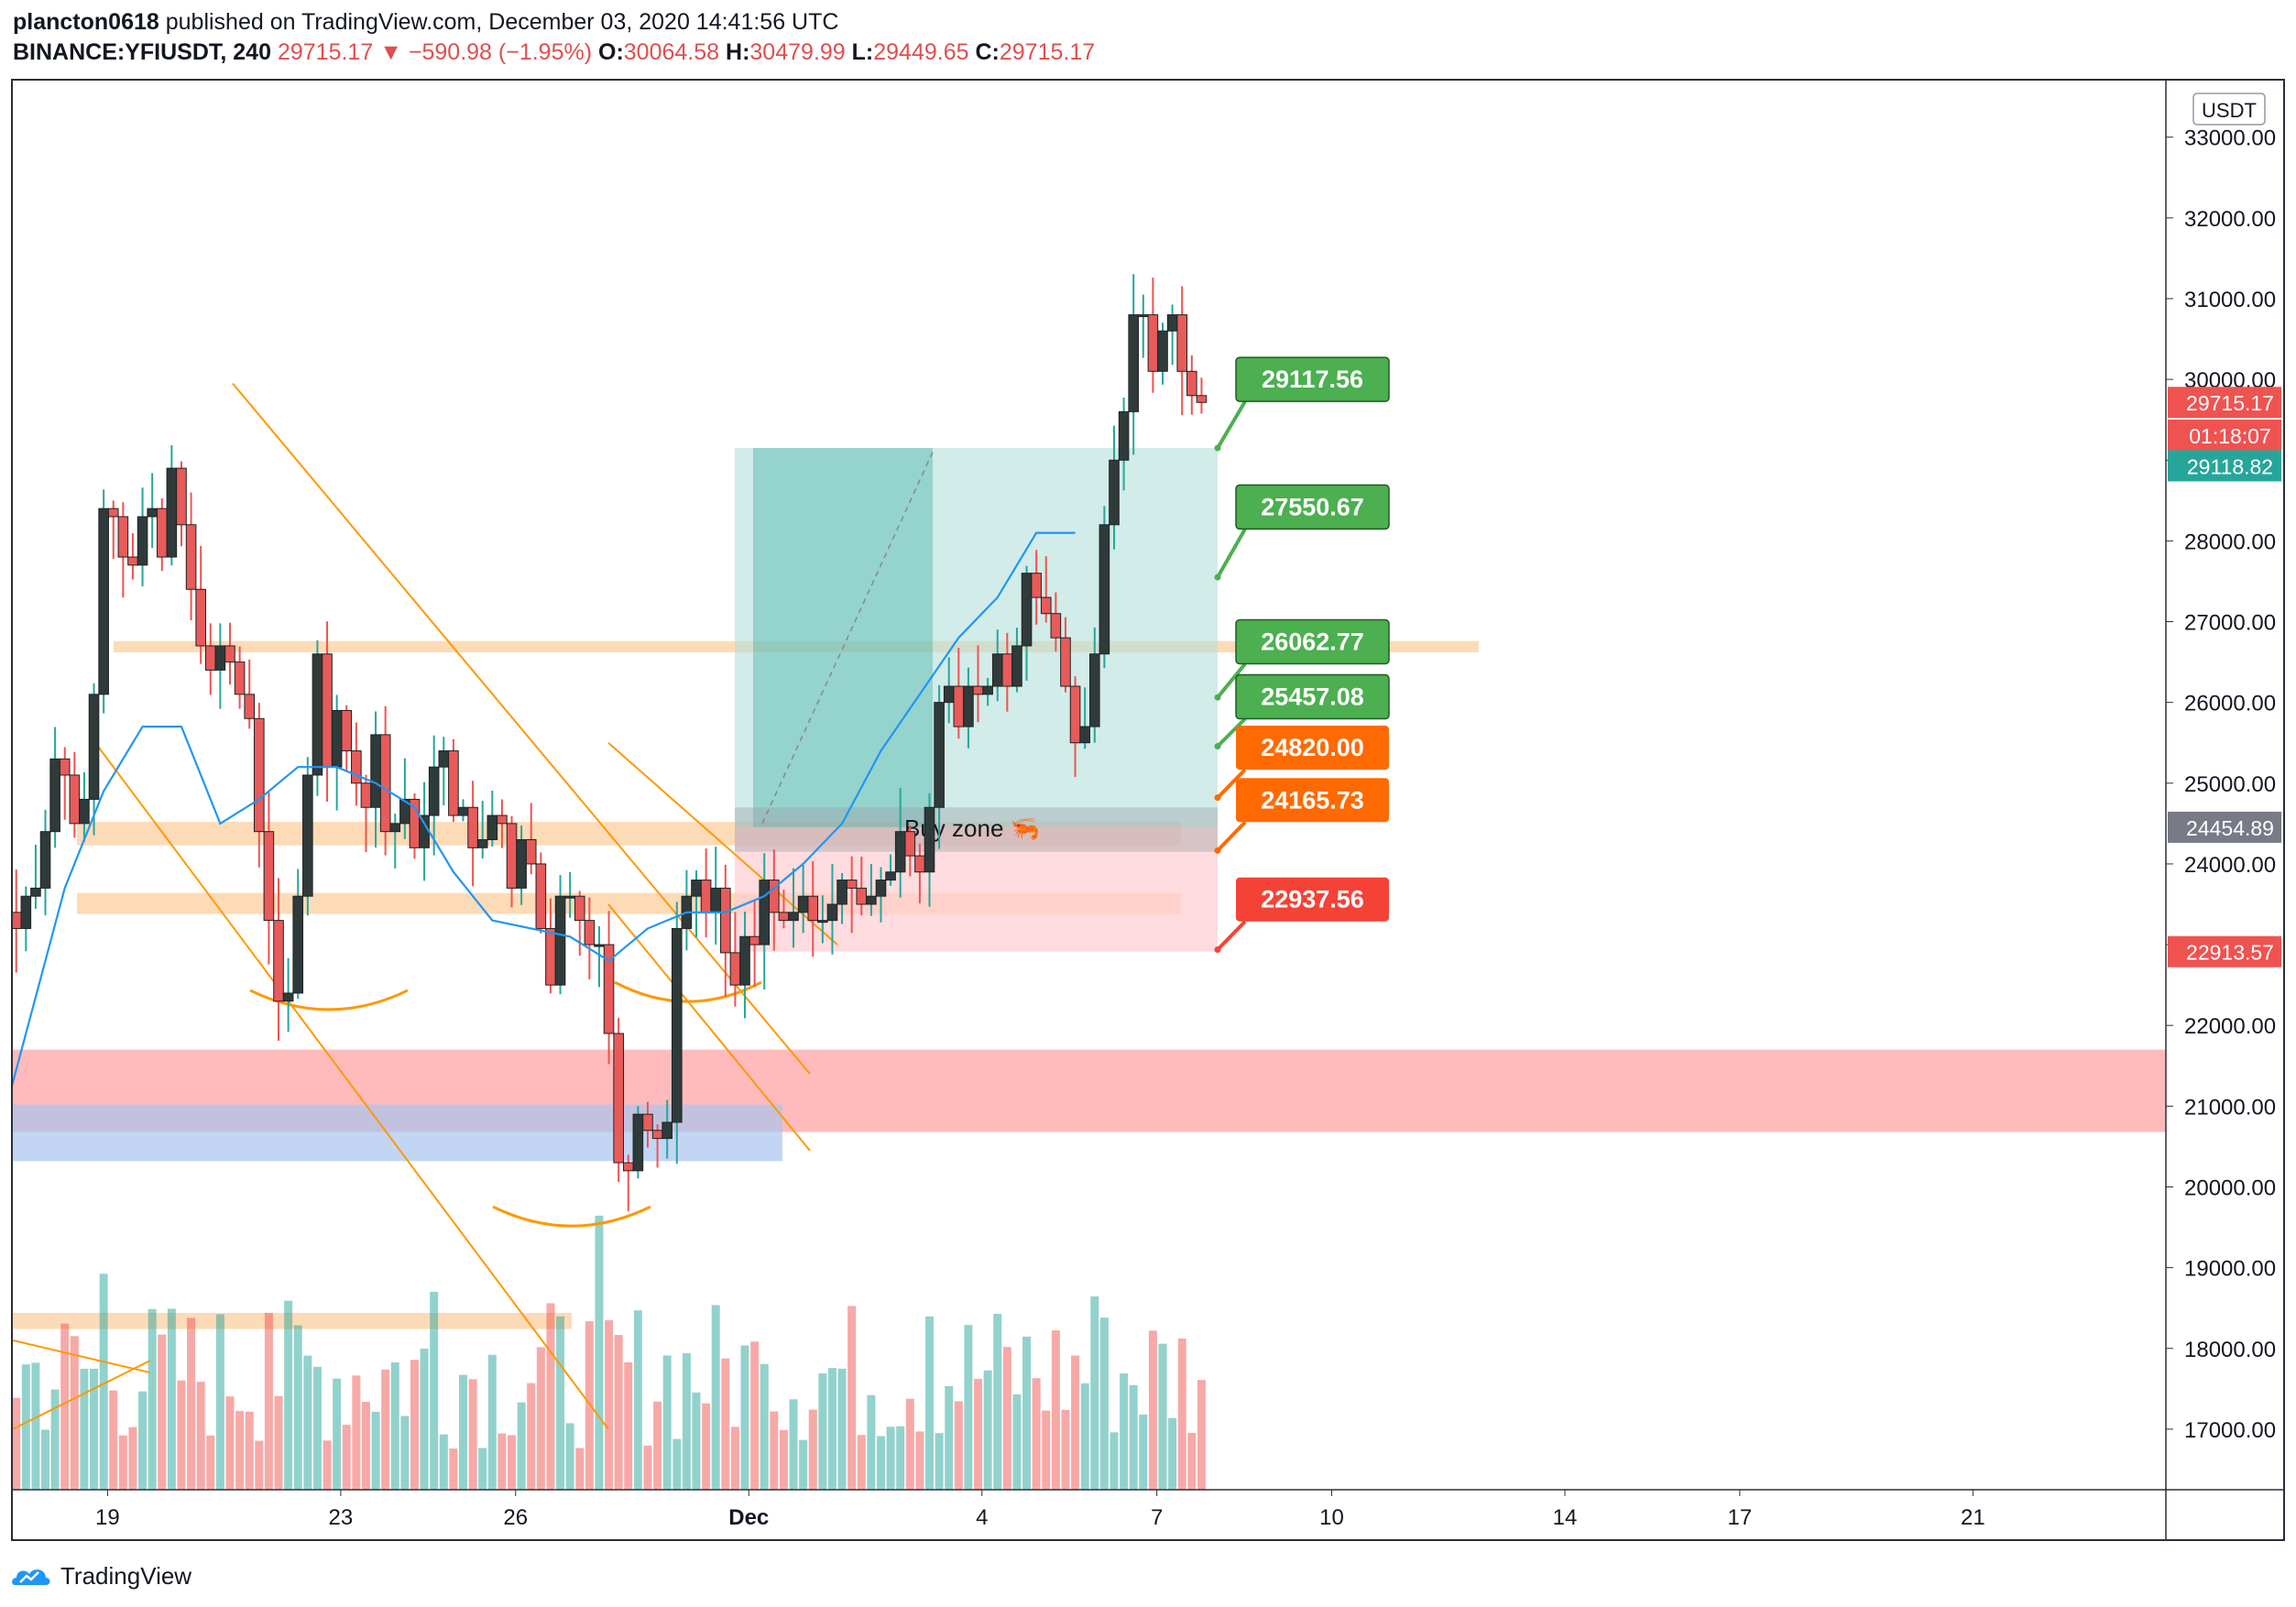  What do you see at coordinates (977, 889) in the screenshot?
I see `loss-zone` at bounding box center [977, 889].